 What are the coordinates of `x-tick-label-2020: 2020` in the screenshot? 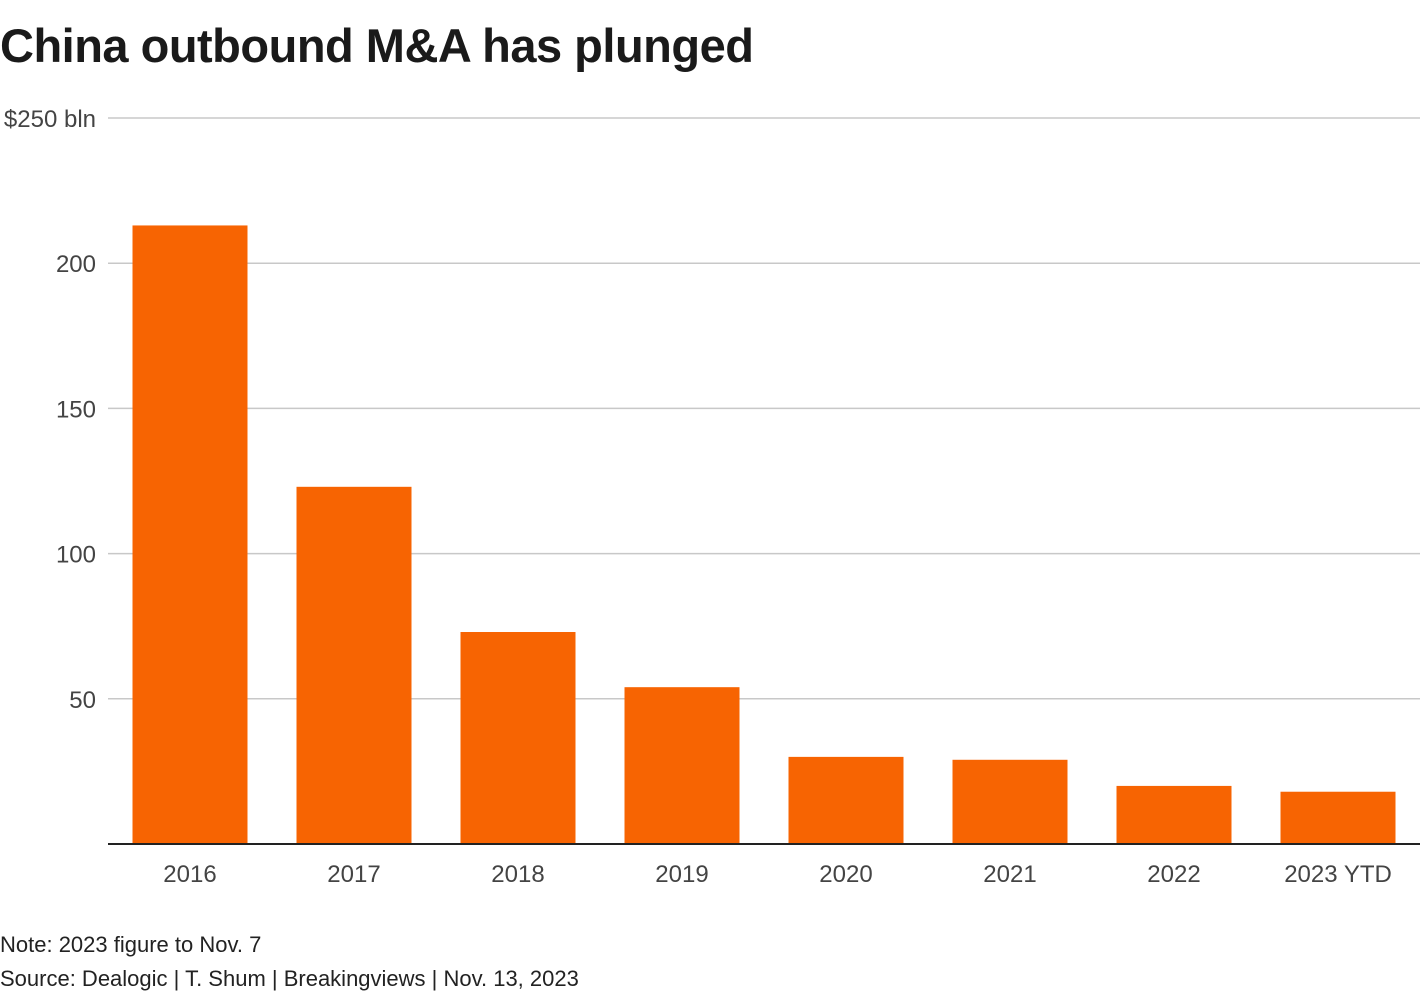 It's located at (845, 874).